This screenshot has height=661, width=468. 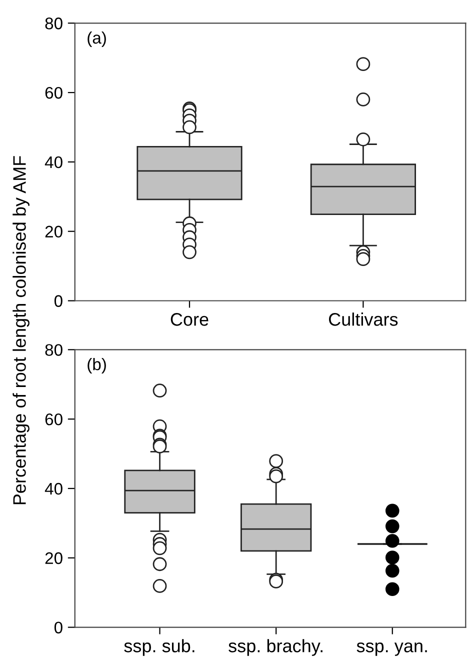 I want to click on x-tick-label: ssp. sub., so click(x=159, y=647).